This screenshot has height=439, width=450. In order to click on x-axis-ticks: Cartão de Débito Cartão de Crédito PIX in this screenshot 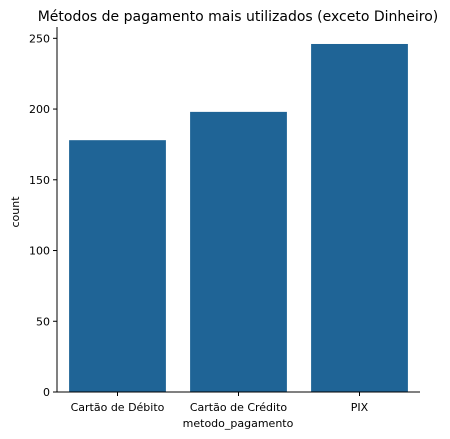, I will do `click(220, 403)`.